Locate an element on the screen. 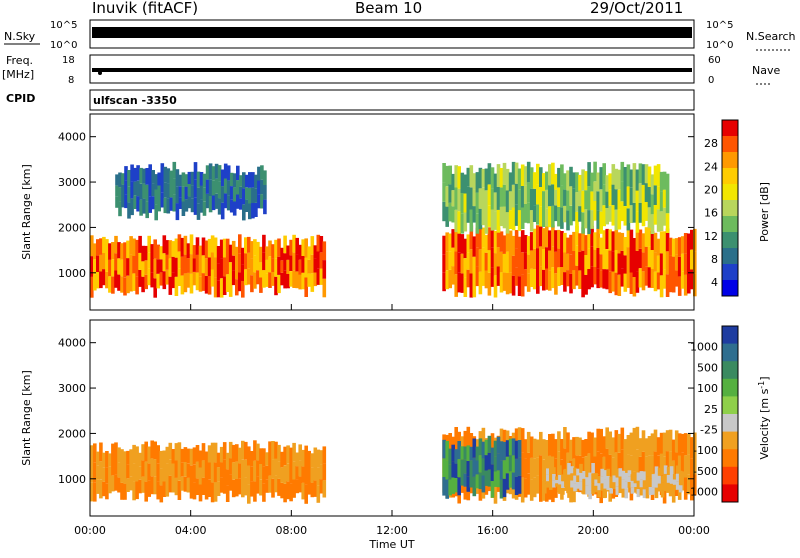 The width and height of the screenshot is (800, 558). time-tick-label: 00:00 is located at coordinates (694, 530).